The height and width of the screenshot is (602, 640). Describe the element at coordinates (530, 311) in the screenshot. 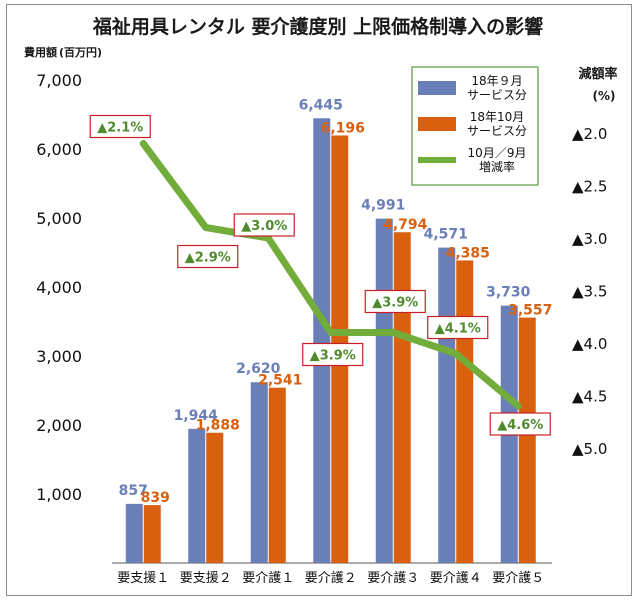

I see `bar-value-label-oct: 3,557` at that location.